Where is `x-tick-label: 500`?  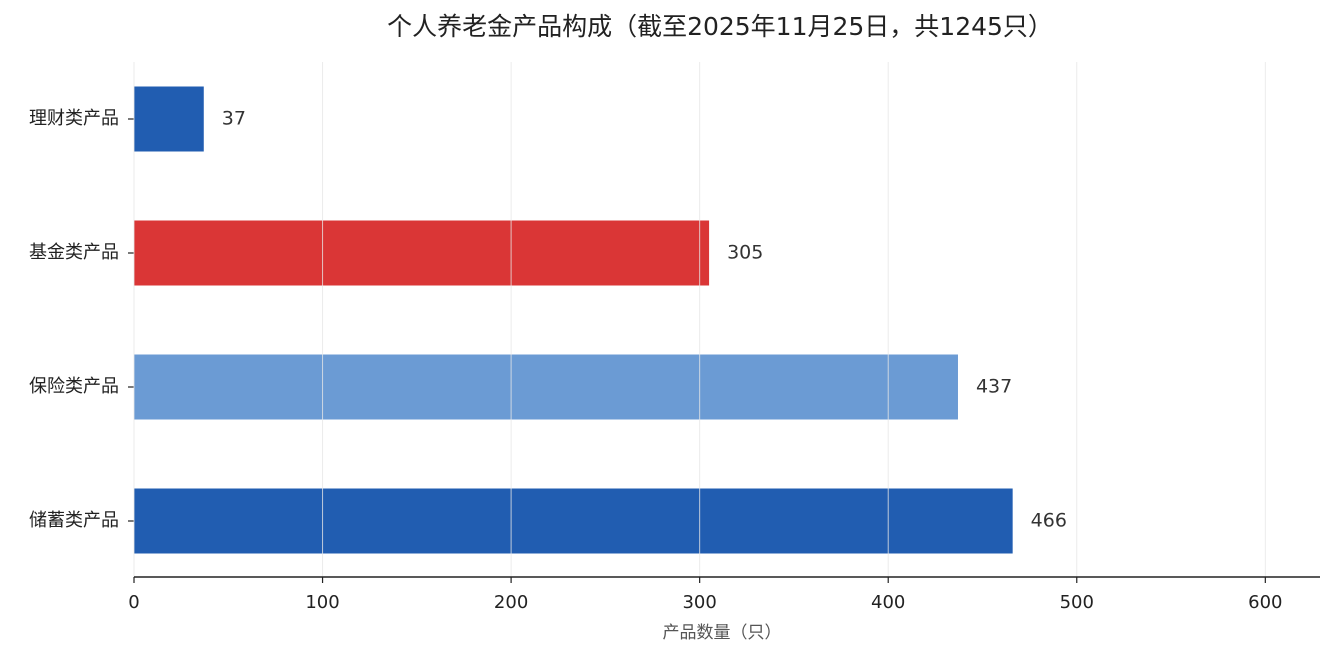
x-tick-label: 500 is located at coordinates (1077, 602).